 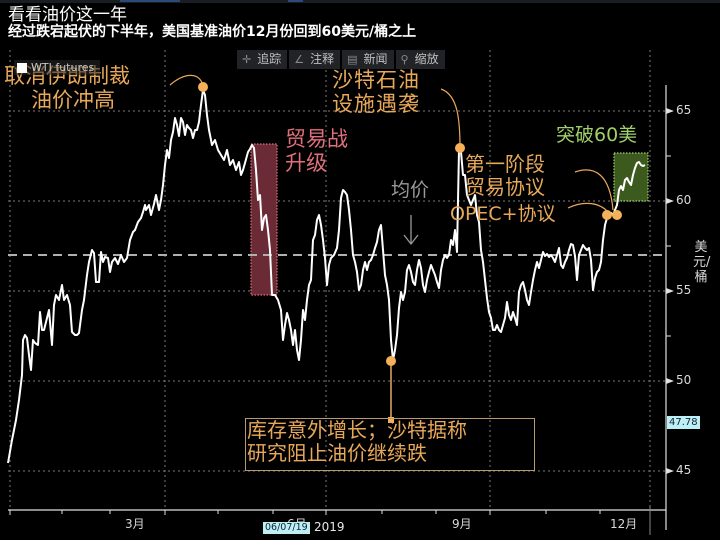 I want to click on crosshair-icon: ✛, so click(x=247, y=59).